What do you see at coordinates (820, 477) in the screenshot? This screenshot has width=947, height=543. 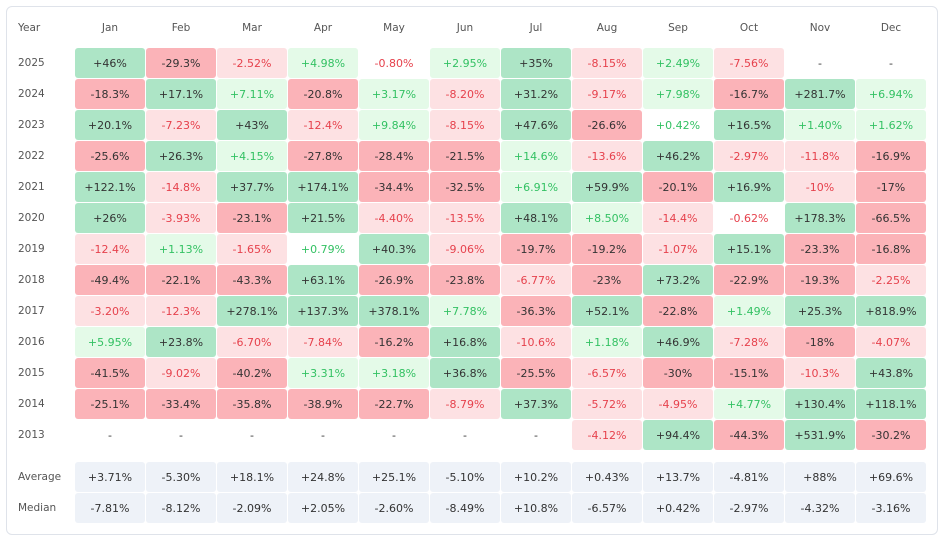 I see `summary-cell: +88%` at bounding box center [820, 477].